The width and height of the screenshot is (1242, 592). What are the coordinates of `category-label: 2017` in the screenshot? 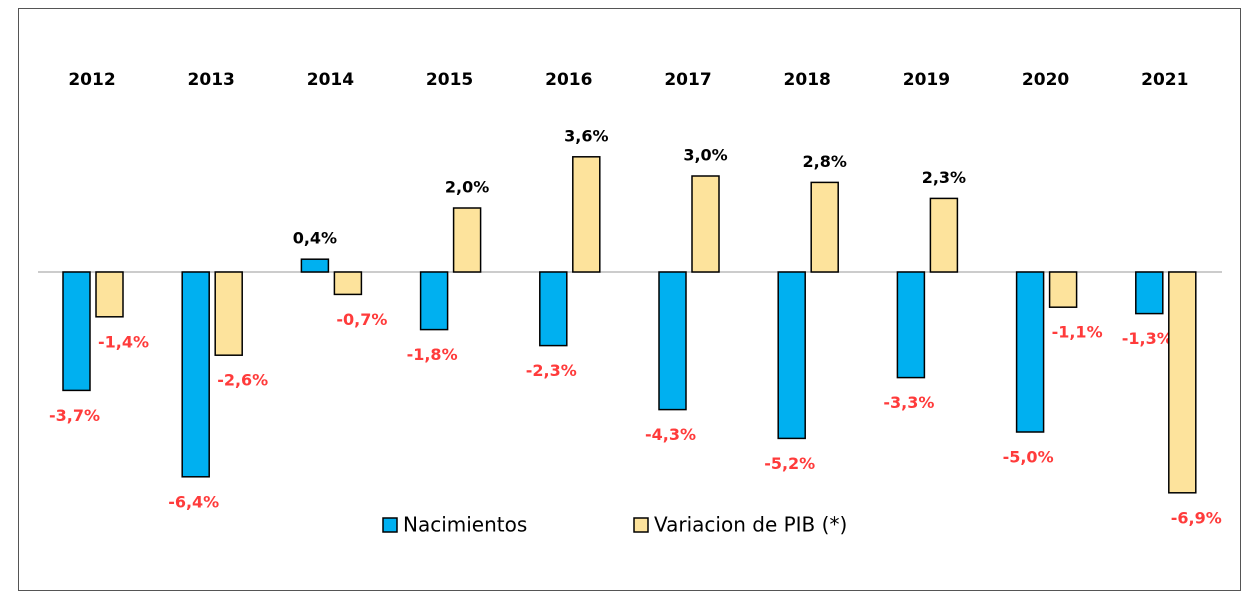 It's located at (687, 80).